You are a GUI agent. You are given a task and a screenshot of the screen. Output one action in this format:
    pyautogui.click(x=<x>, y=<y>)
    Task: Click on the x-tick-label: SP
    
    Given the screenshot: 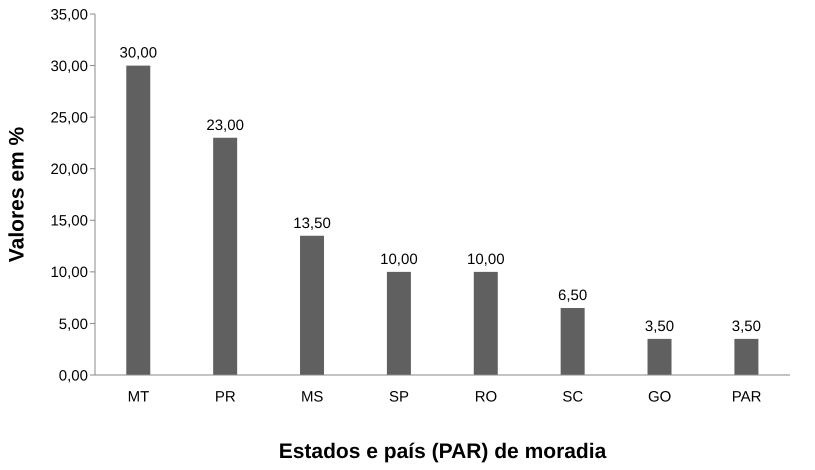 What is the action you would take?
    pyautogui.click(x=399, y=397)
    